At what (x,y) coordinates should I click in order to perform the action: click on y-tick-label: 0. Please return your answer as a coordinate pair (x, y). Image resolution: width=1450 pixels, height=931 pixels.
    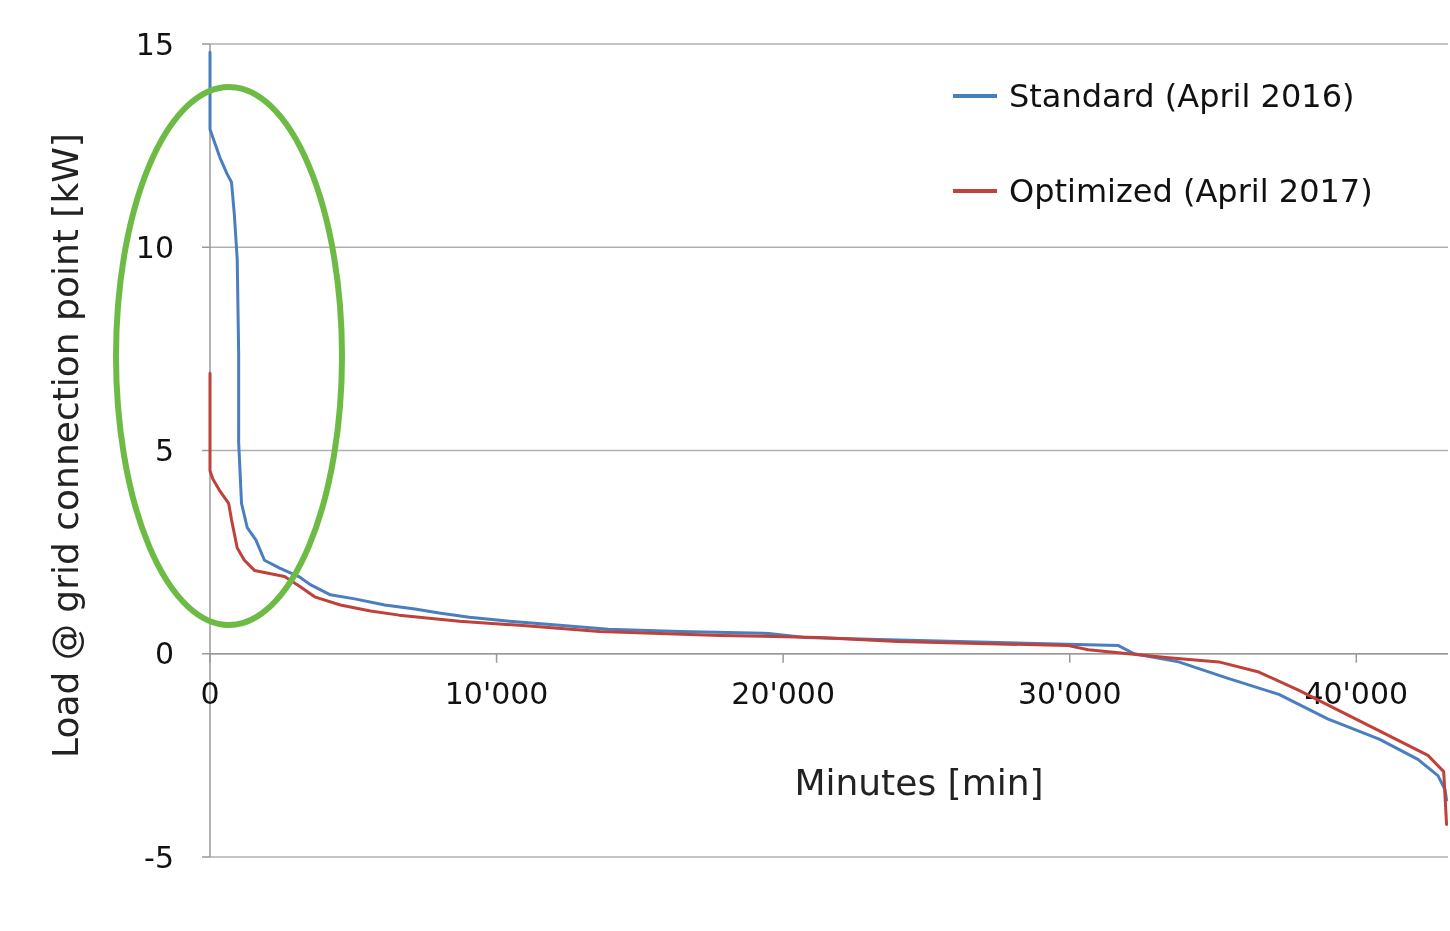
    Looking at the image, I should click on (164, 654).